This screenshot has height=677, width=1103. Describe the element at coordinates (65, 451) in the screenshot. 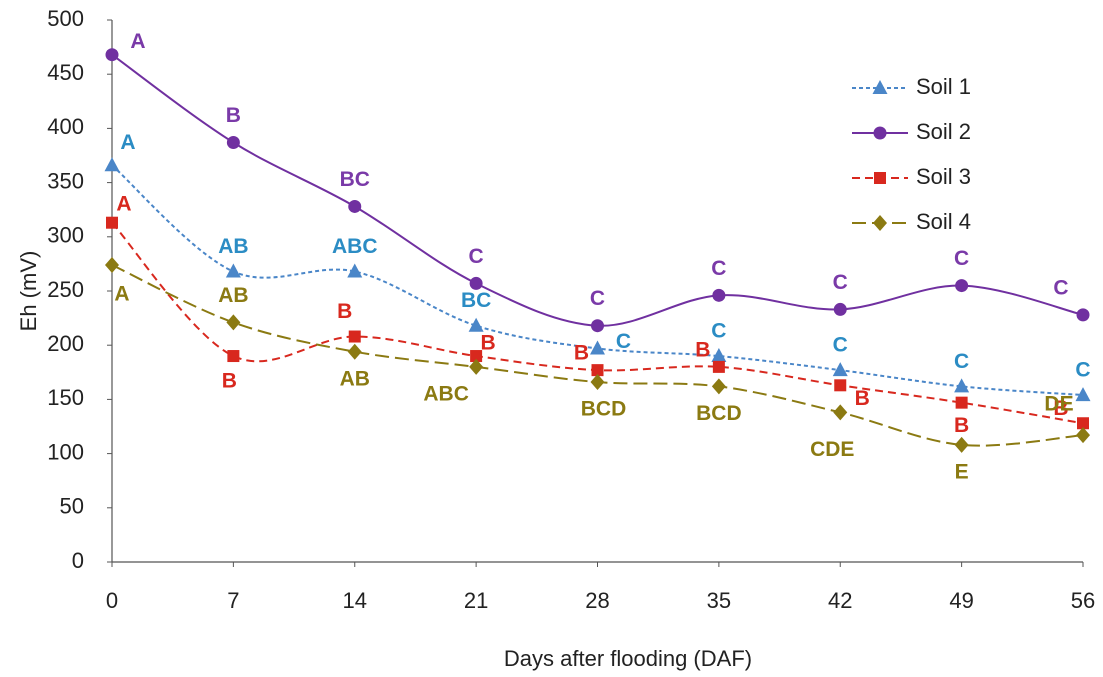

I see `y-tick-label: 100` at that location.